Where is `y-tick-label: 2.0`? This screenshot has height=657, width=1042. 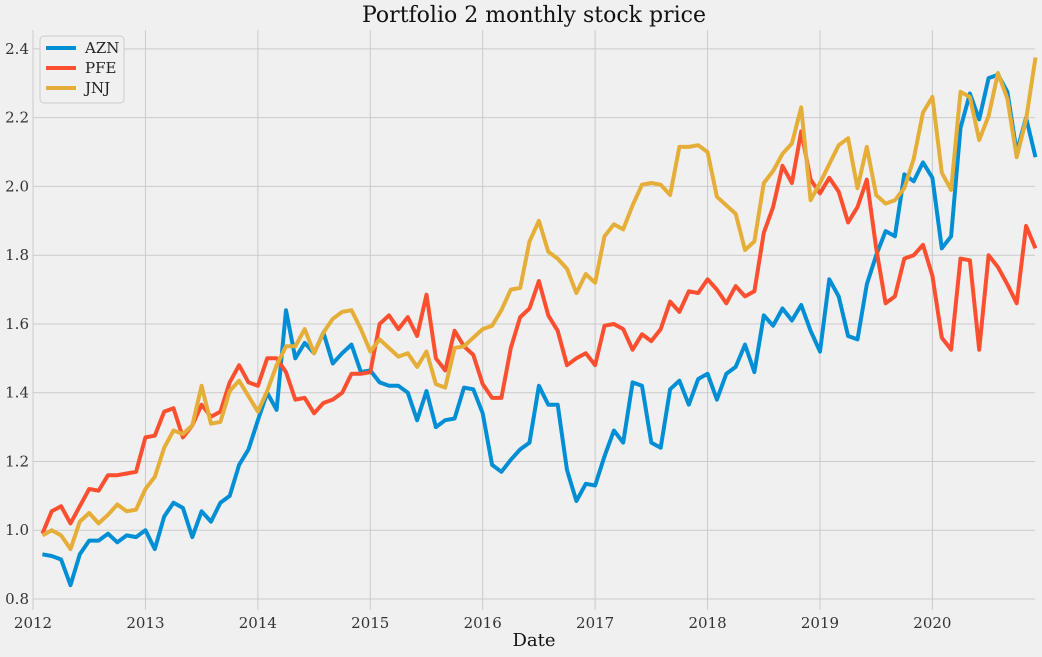
y-tick-label: 2.0 is located at coordinates (17, 186).